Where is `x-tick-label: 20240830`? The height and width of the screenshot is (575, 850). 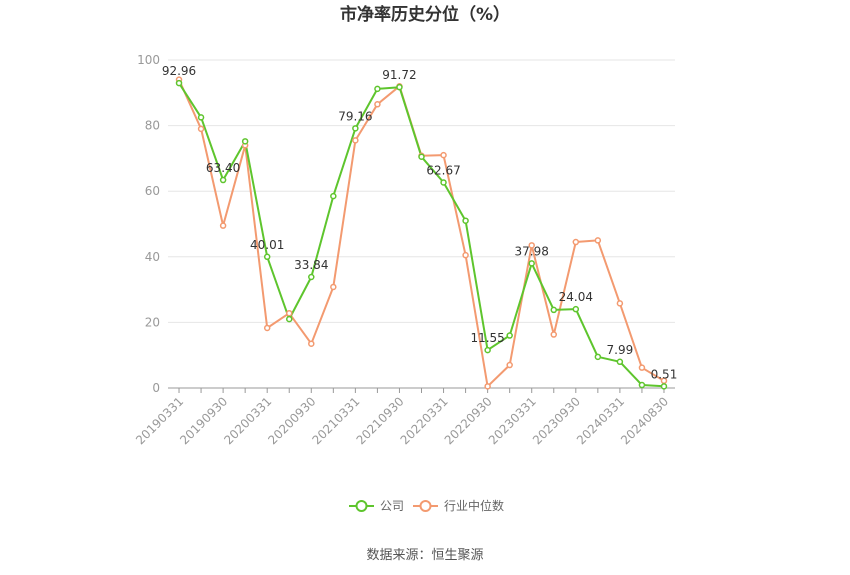
x-tick-label: 20240830 is located at coordinates (644, 420).